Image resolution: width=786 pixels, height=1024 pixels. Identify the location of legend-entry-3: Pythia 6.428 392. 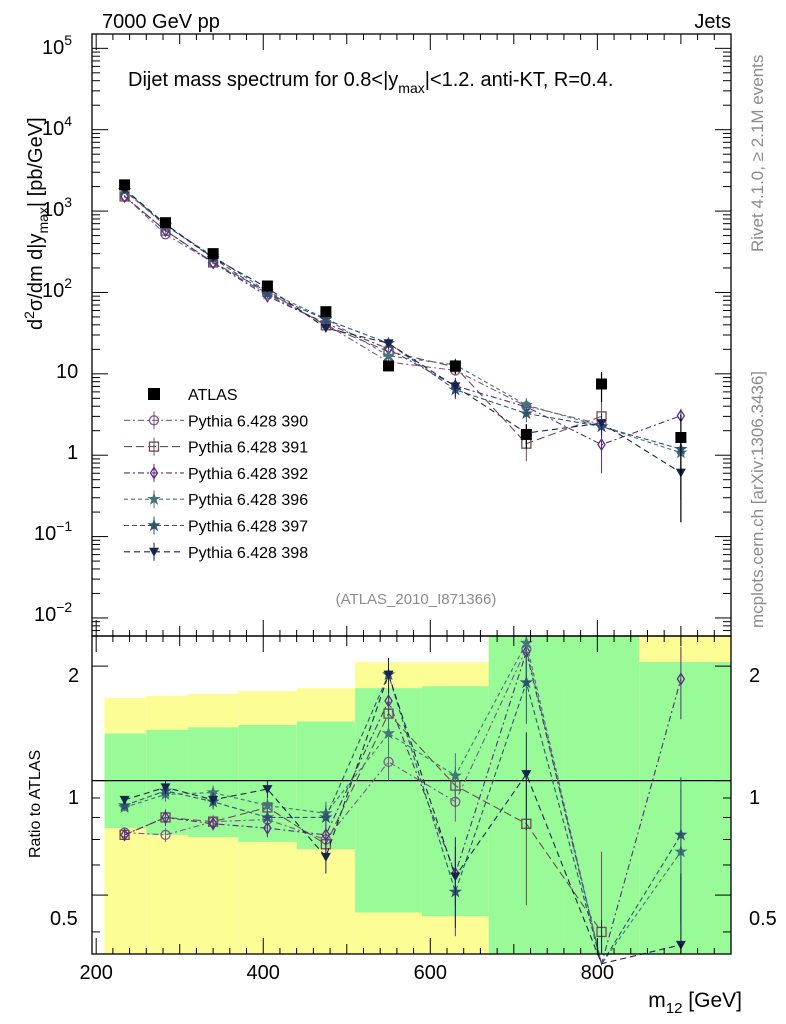
(216, 473).